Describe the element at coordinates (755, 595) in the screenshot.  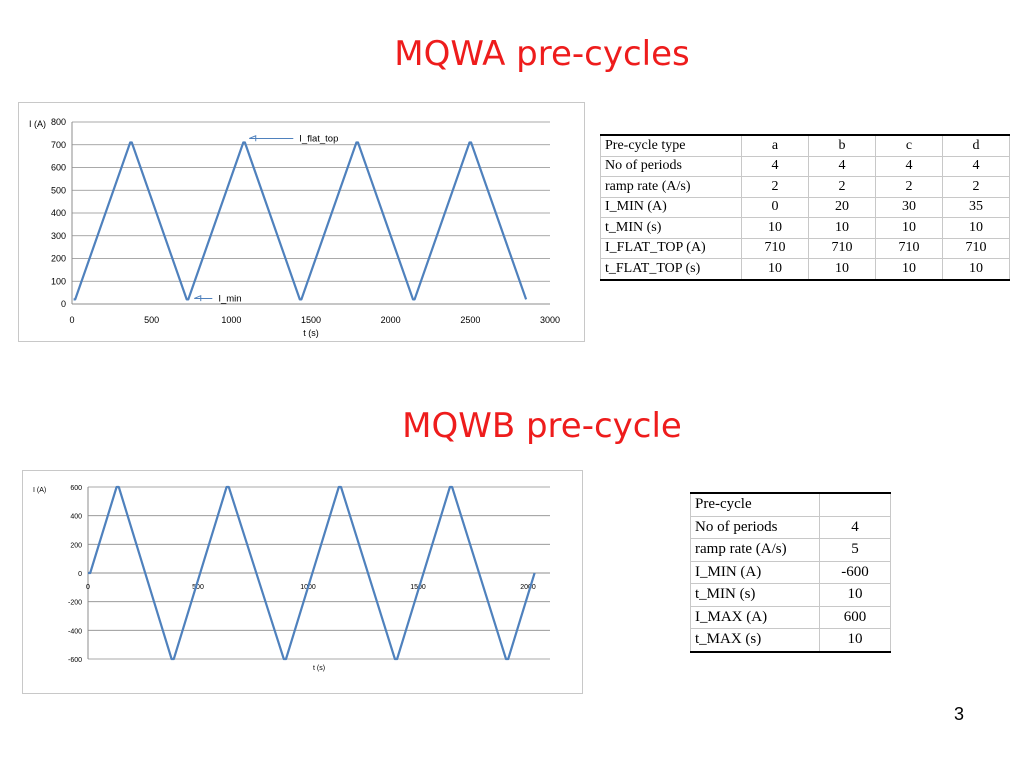
I see `mqwb-table-row-label: t_MIN (s)` at that location.